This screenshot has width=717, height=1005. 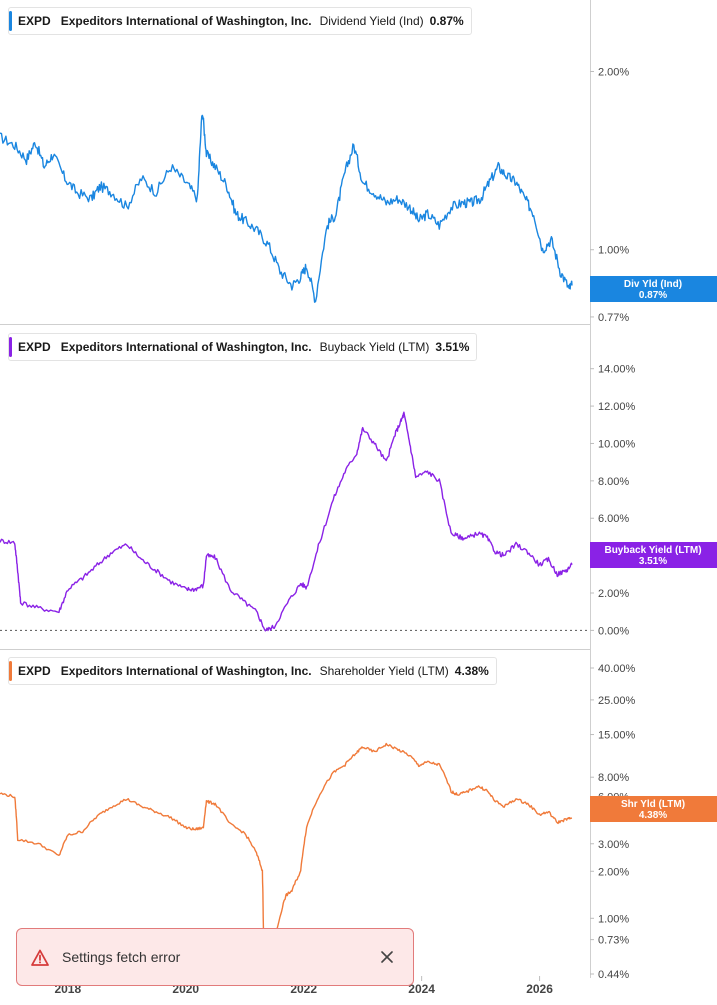 I want to click on x-tick-label: 2026, so click(x=539, y=989).